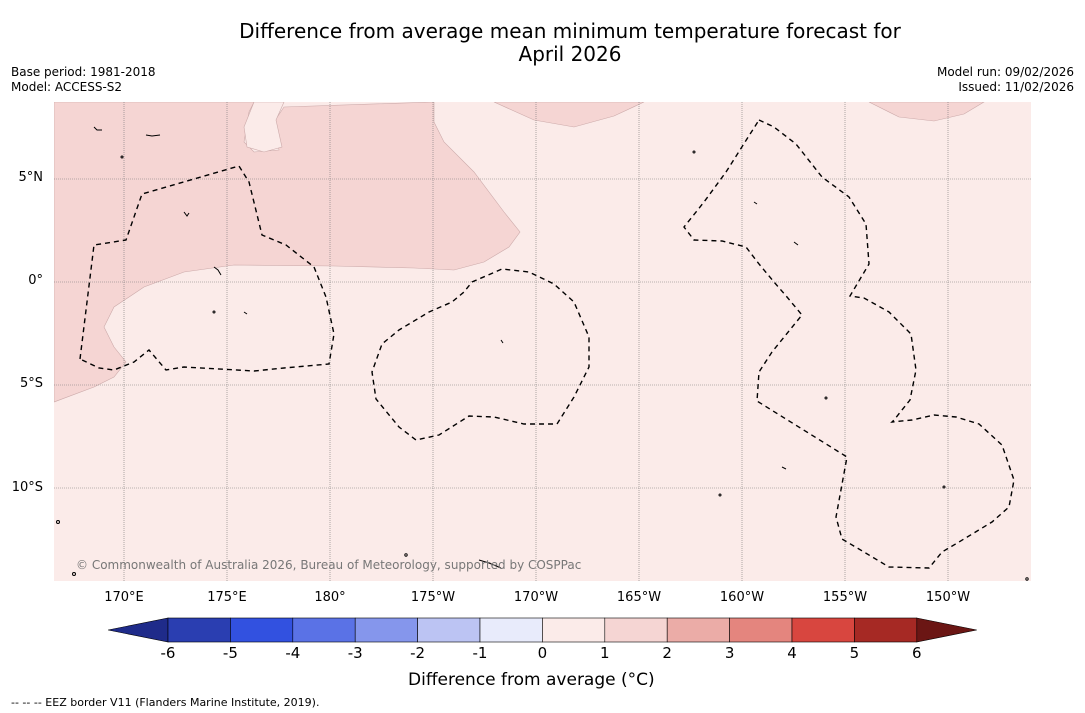  Describe the element at coordinates (31, 383) in the screenshot. I see `lat-label-5s: 5°S` at that location.